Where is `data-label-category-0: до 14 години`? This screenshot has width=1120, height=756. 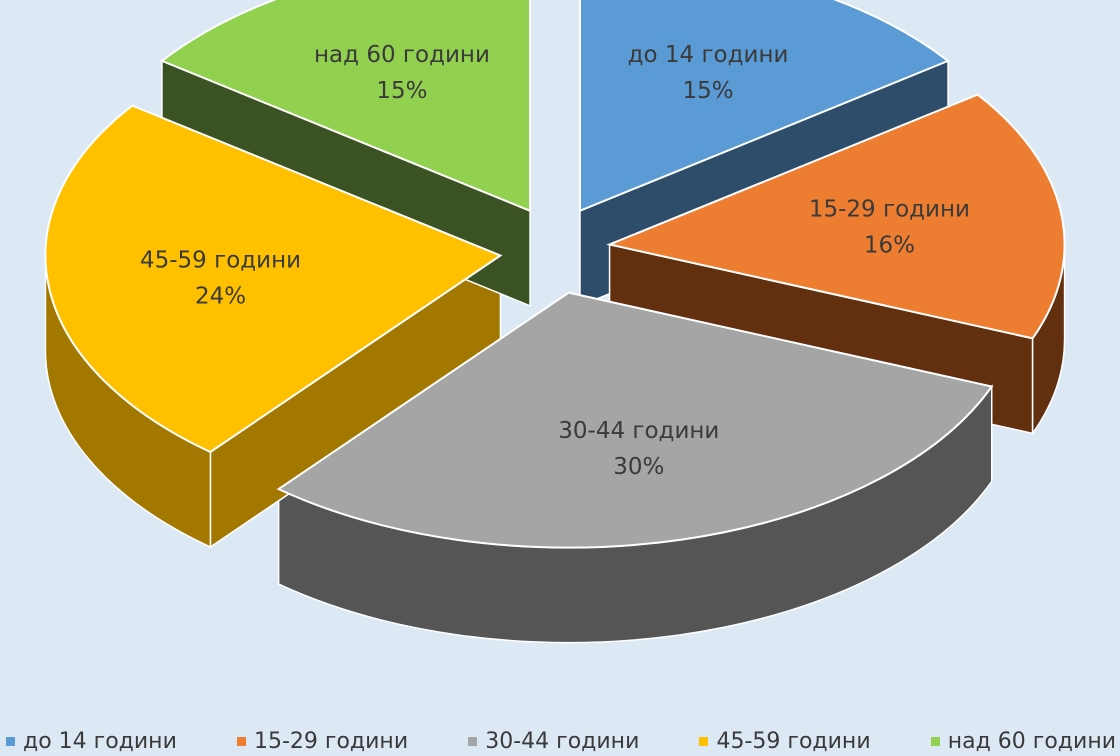 data-label-category-0: до 14 години is located at coordinates (708, 55).